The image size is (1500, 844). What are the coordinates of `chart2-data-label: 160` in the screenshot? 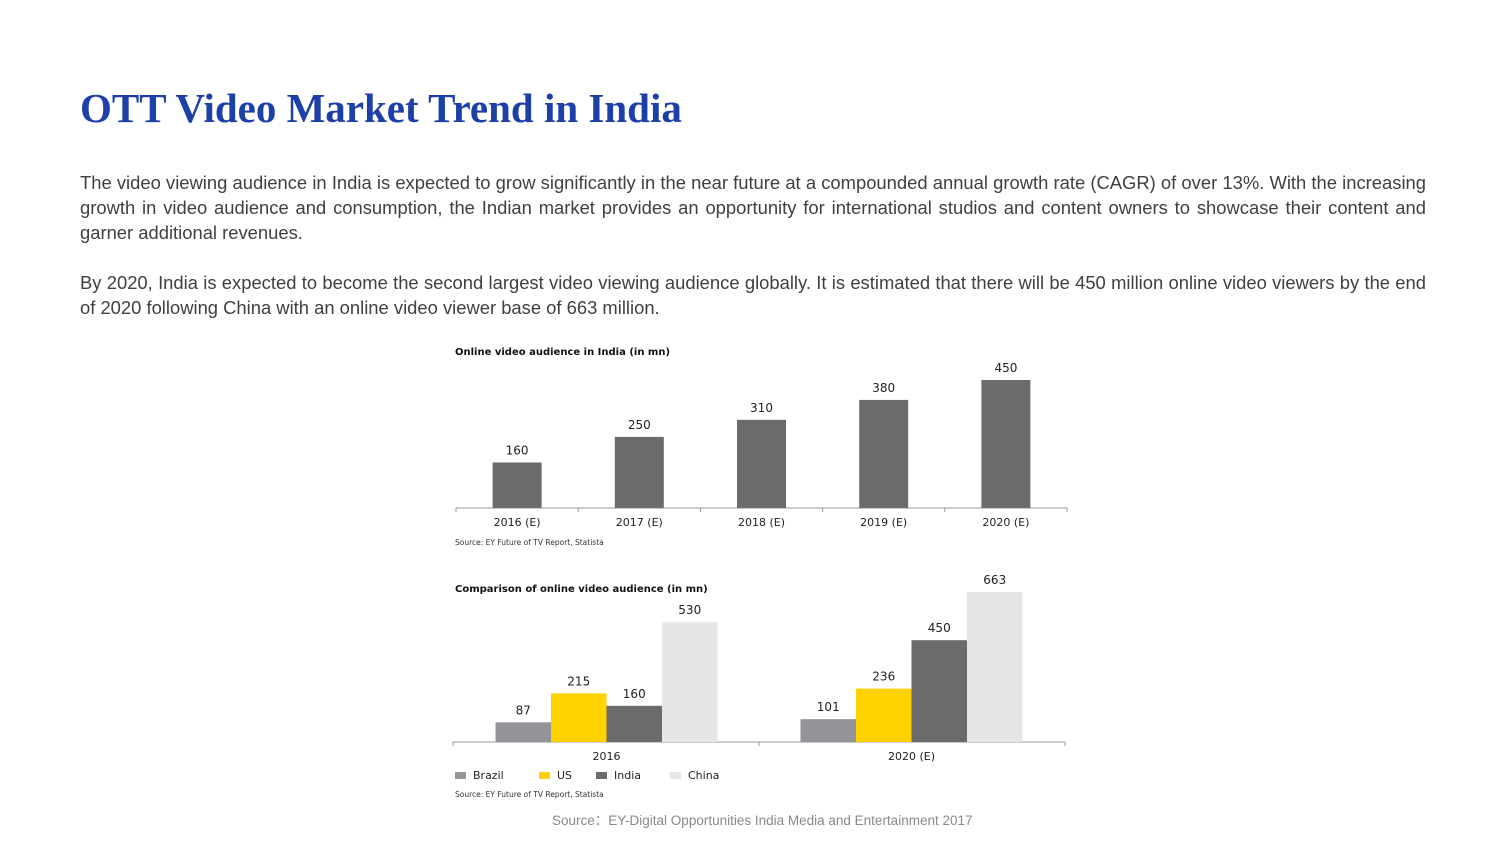 It's located at (634, 694).